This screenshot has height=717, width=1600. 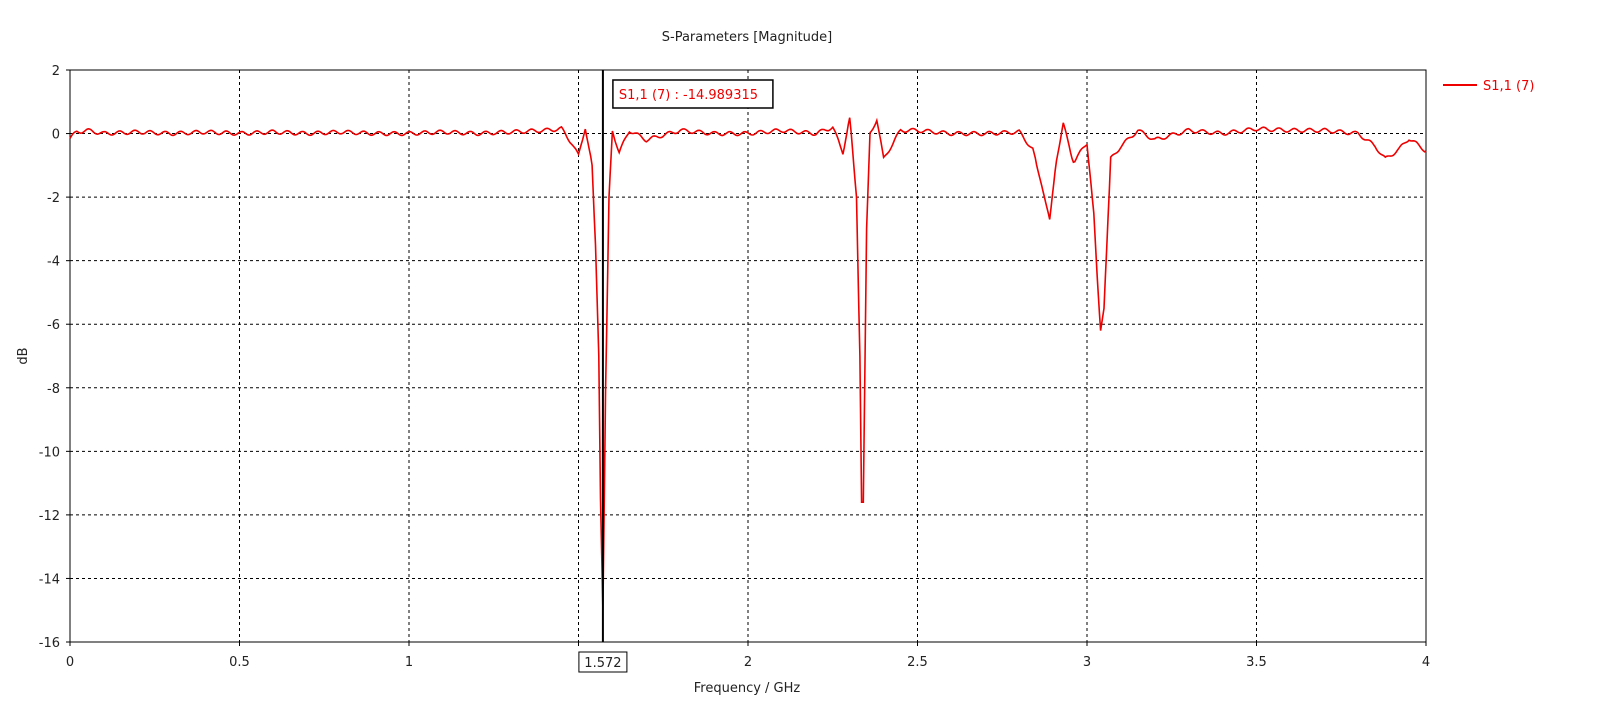 What do you see at coordinates (676, 371) in the screenshot?
I see `marker: 1.572 S1,1 (7) : -14.989315` at bounding box center [676, 371].